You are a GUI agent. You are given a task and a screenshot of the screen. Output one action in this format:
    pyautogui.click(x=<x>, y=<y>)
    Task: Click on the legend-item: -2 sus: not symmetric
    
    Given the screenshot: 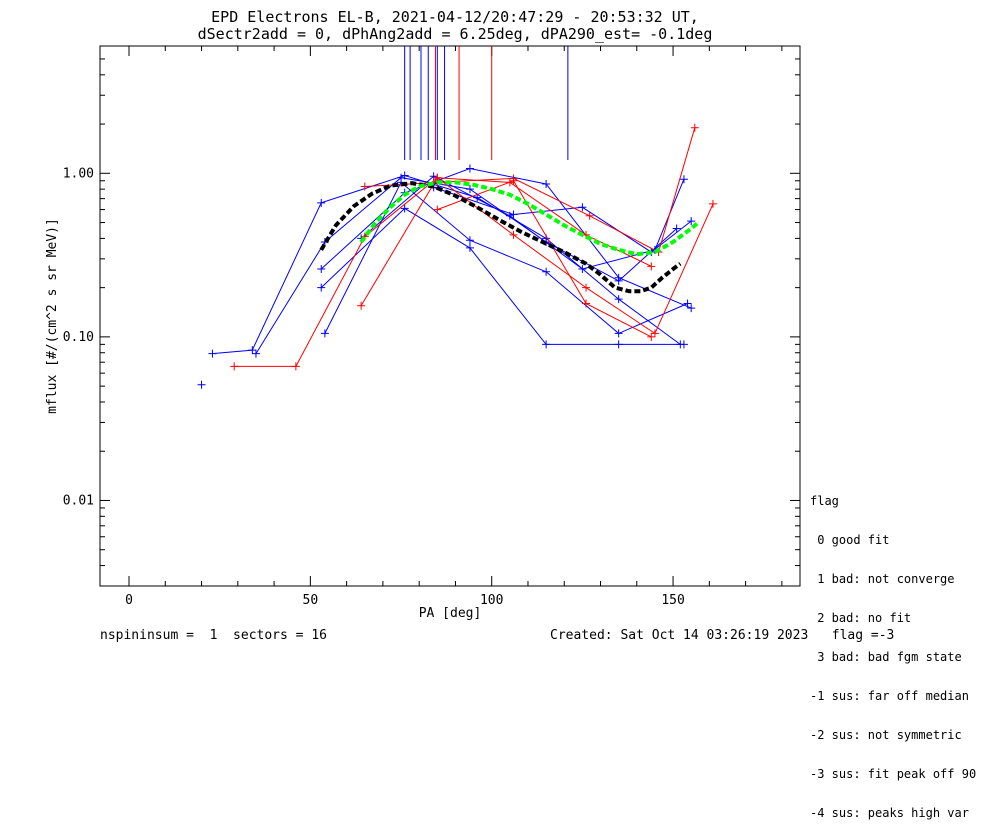 What is the action you would take?
    pyautogui.click(x=886, y=735)
    